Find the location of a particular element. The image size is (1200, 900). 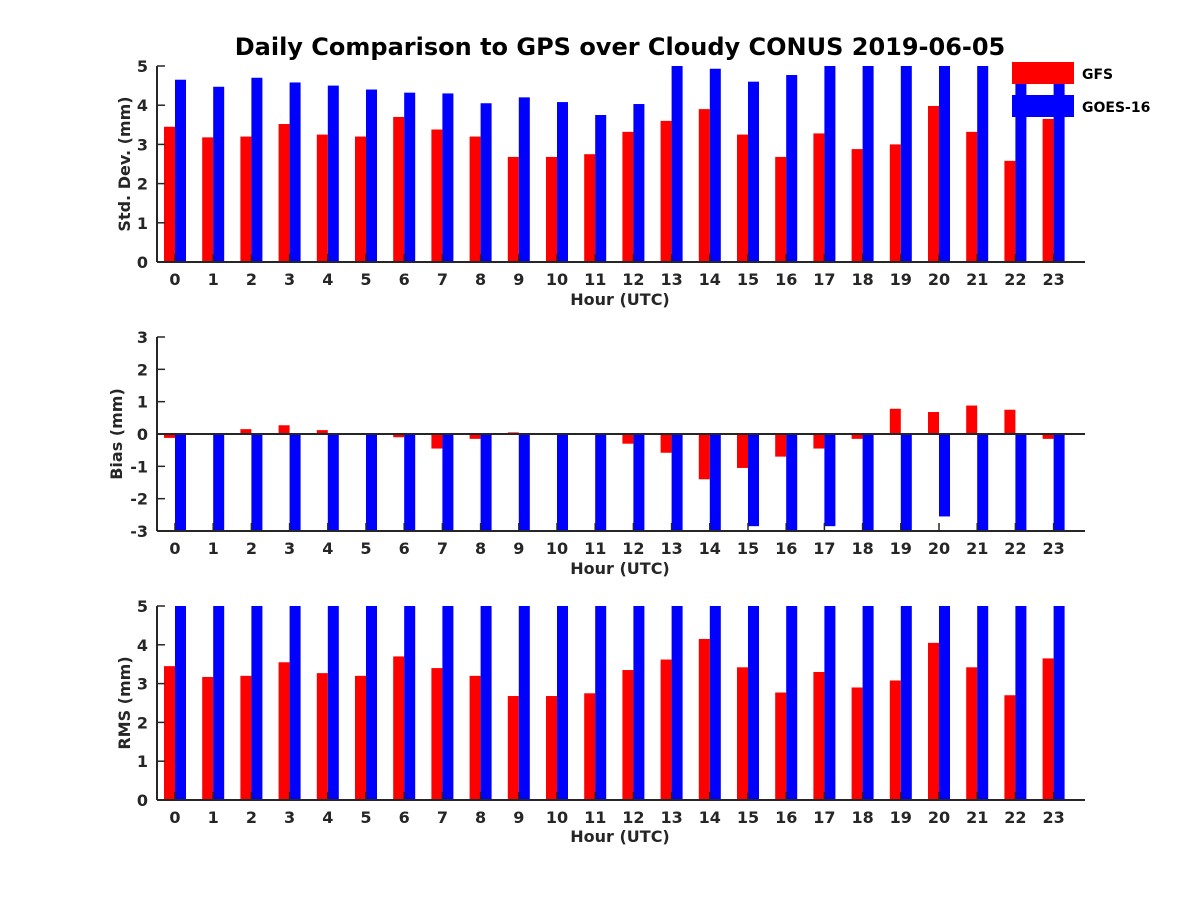

rms-y-tick-label: 1 is located at coordinates (142, 761).